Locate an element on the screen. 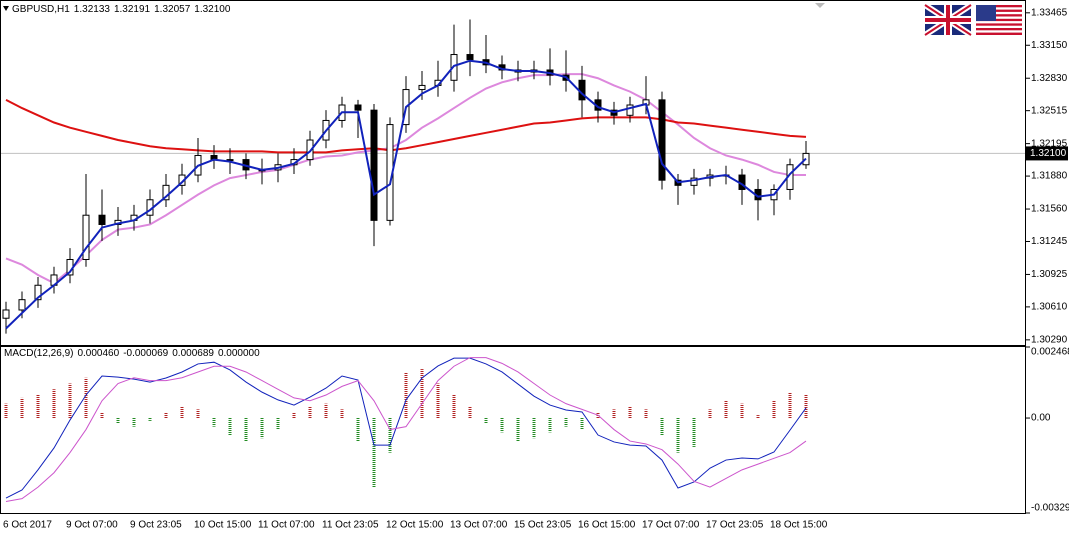 This screenshot has width=1069, height=536. y-tick-label: 0.00 is located at coordinates (1041, 418).